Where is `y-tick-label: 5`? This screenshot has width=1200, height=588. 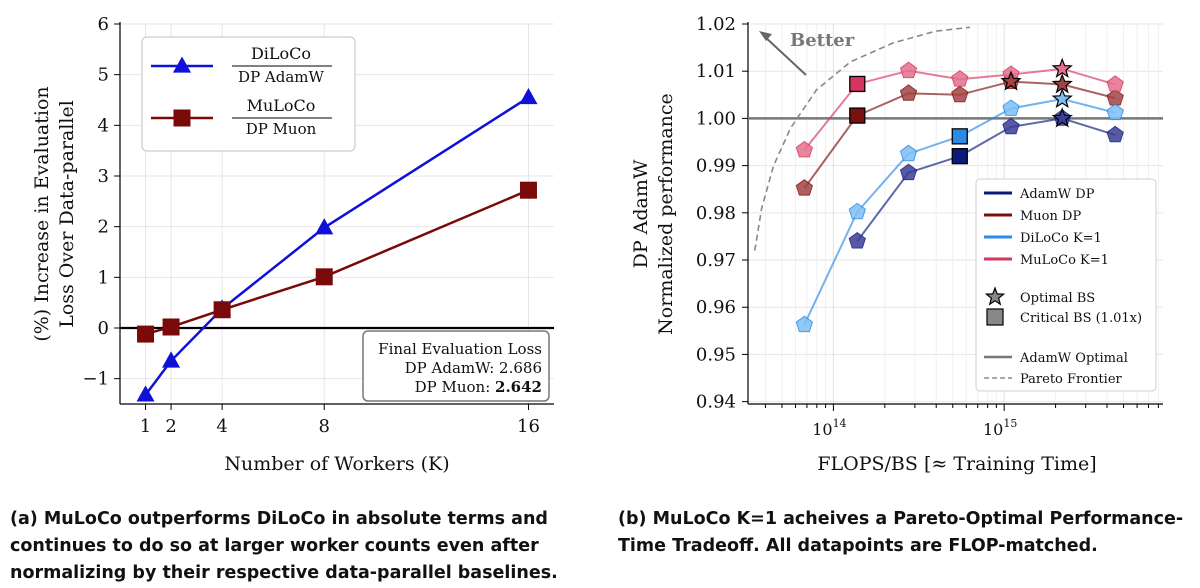 y-tick-label: 5 is located at coordinates (103, 75).